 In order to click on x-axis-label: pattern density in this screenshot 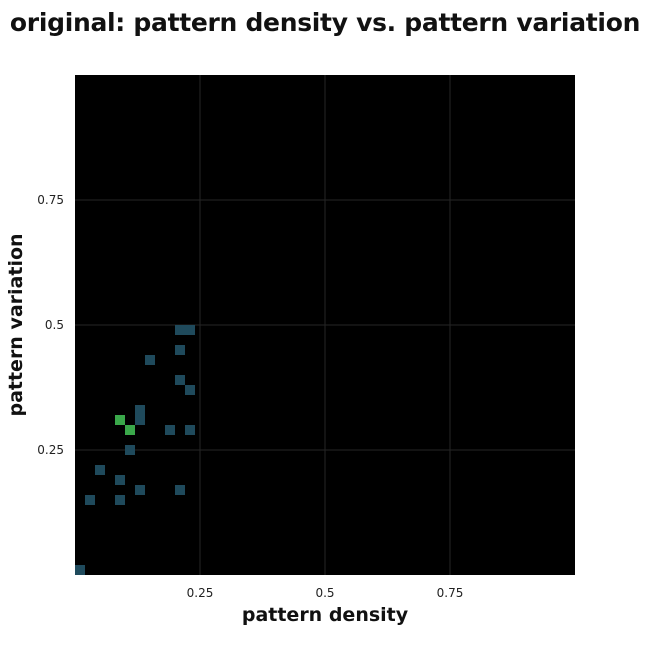, I will do `click(325, 615)`.